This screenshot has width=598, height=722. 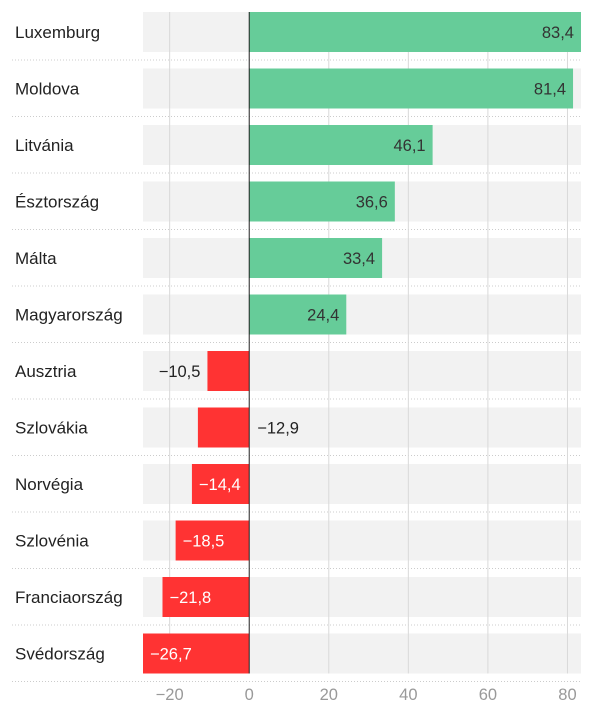 What do you see at coordinates (171, 655) in the screenshot?
I see `value-label: −26,7` at bounding box center [171, 655].